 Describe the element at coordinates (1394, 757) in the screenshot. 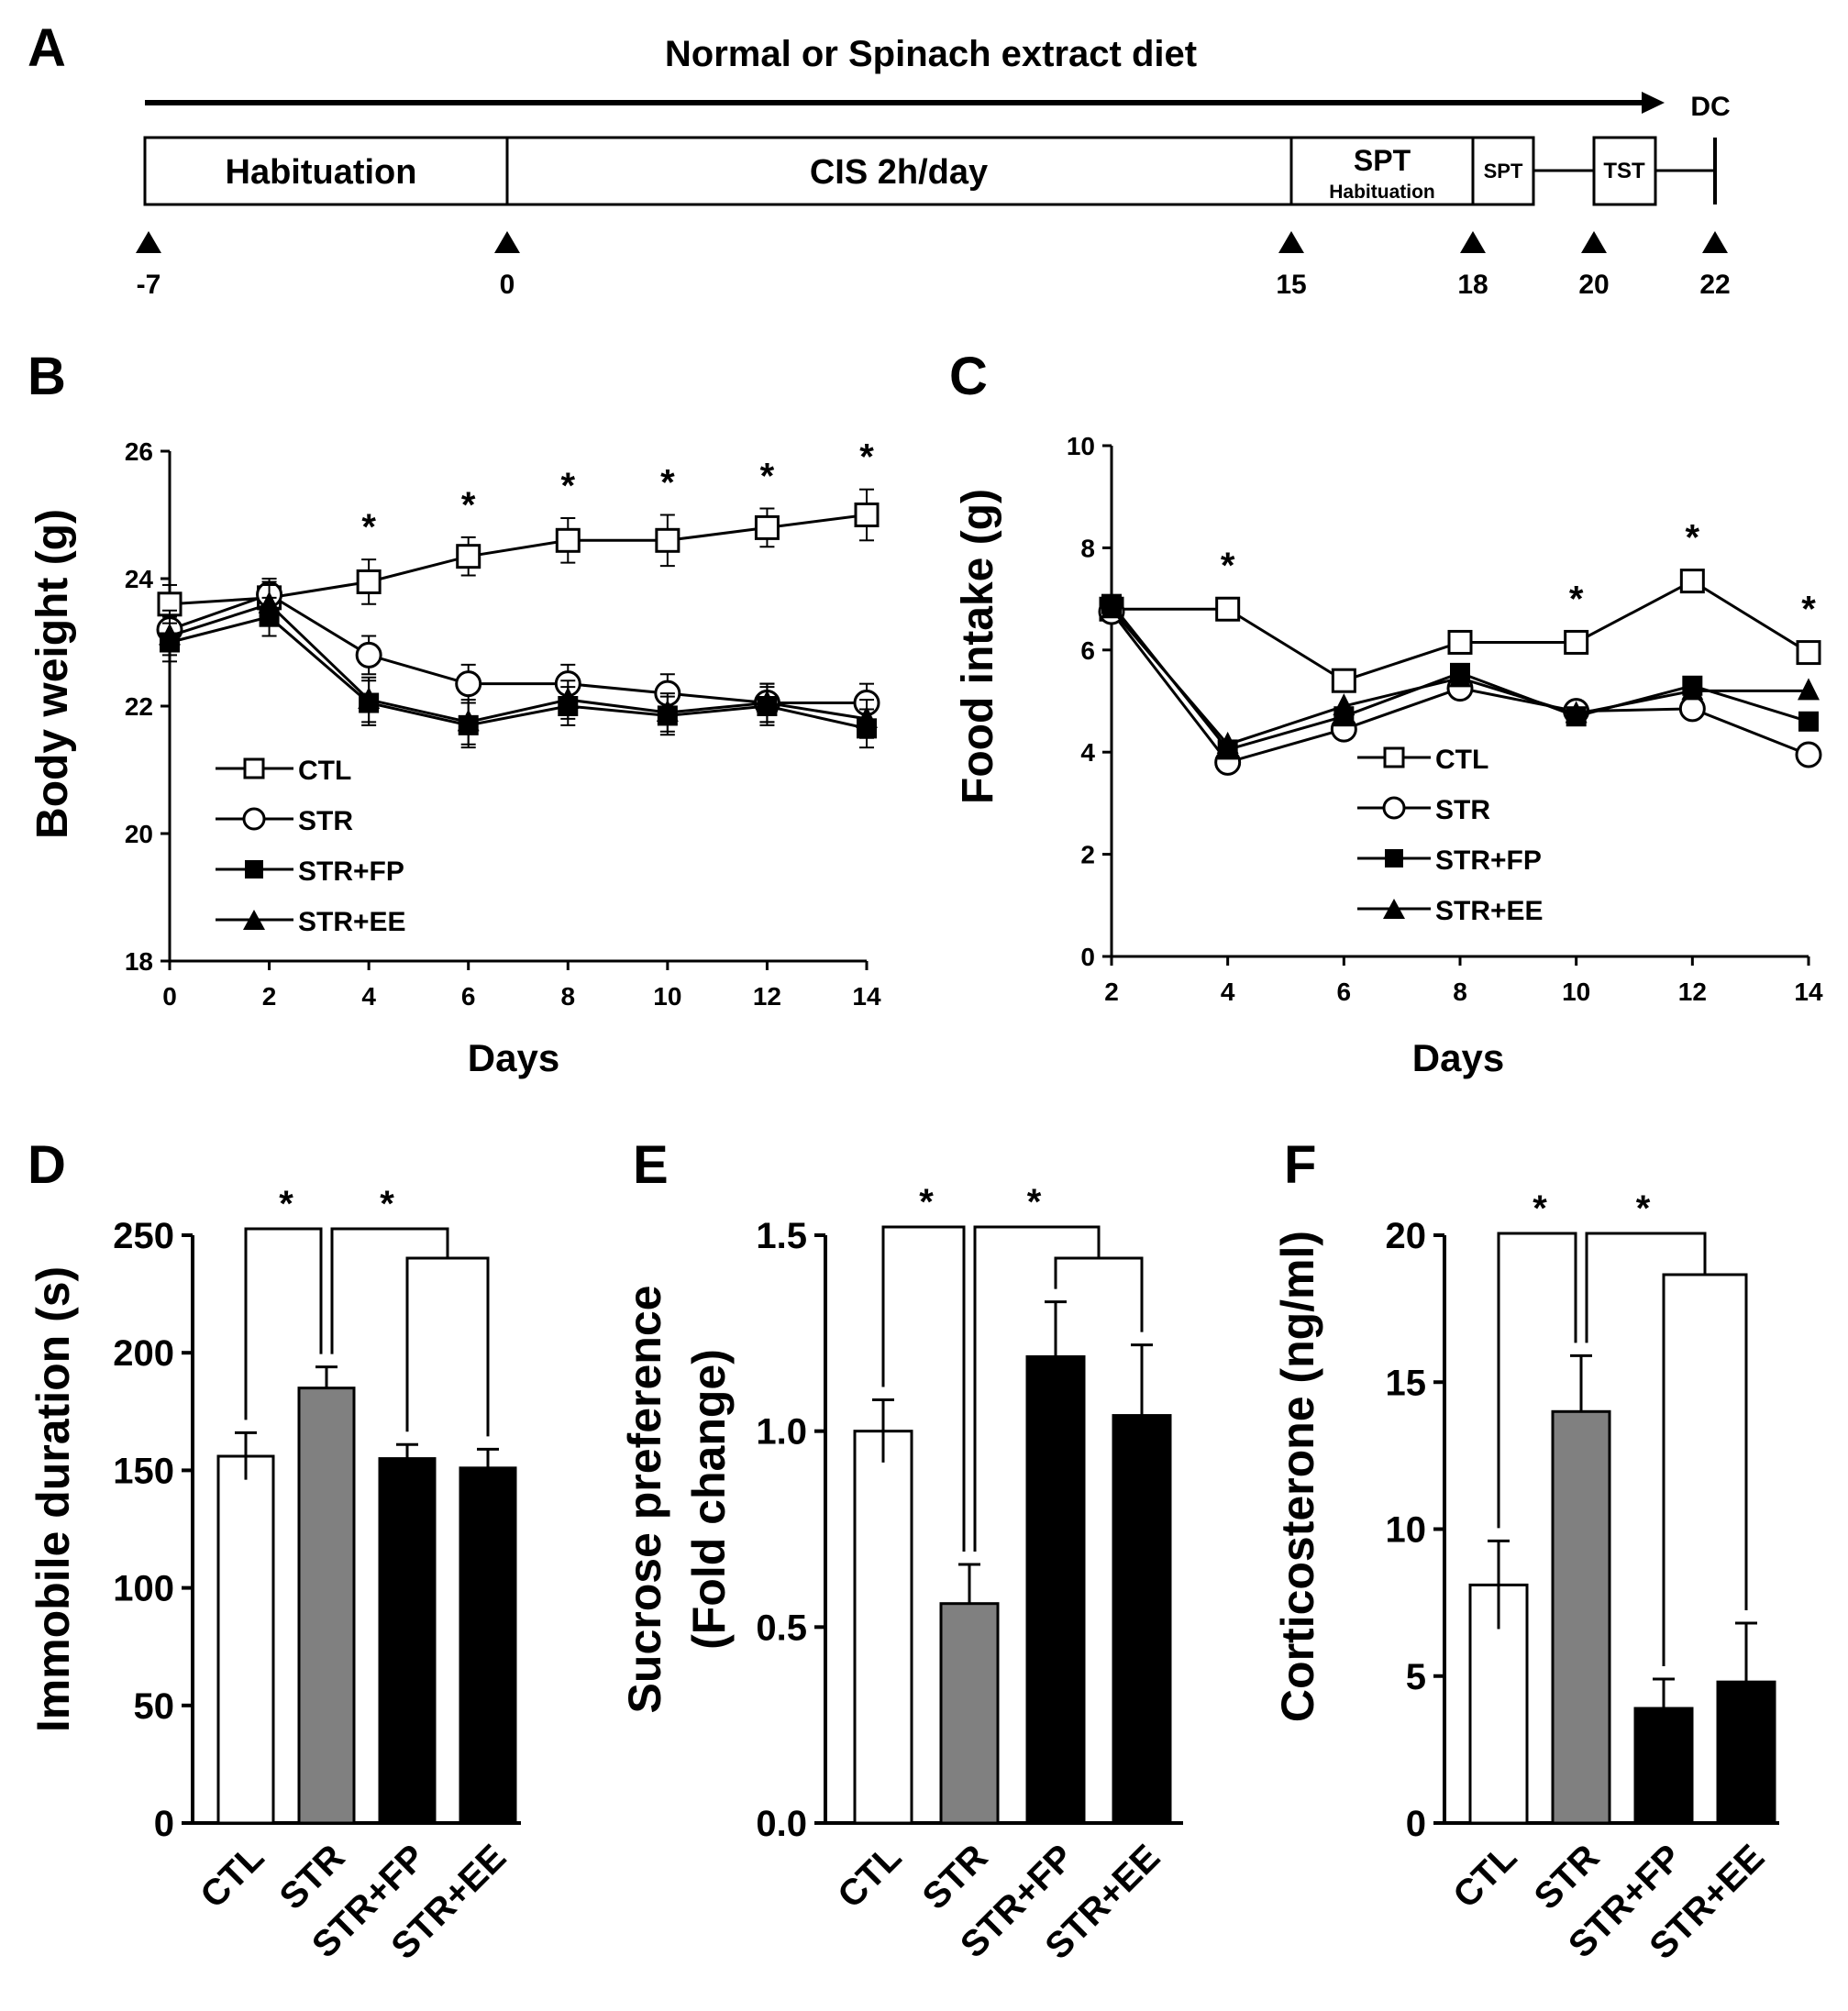

I see `legend-marker-open-square` at that location.